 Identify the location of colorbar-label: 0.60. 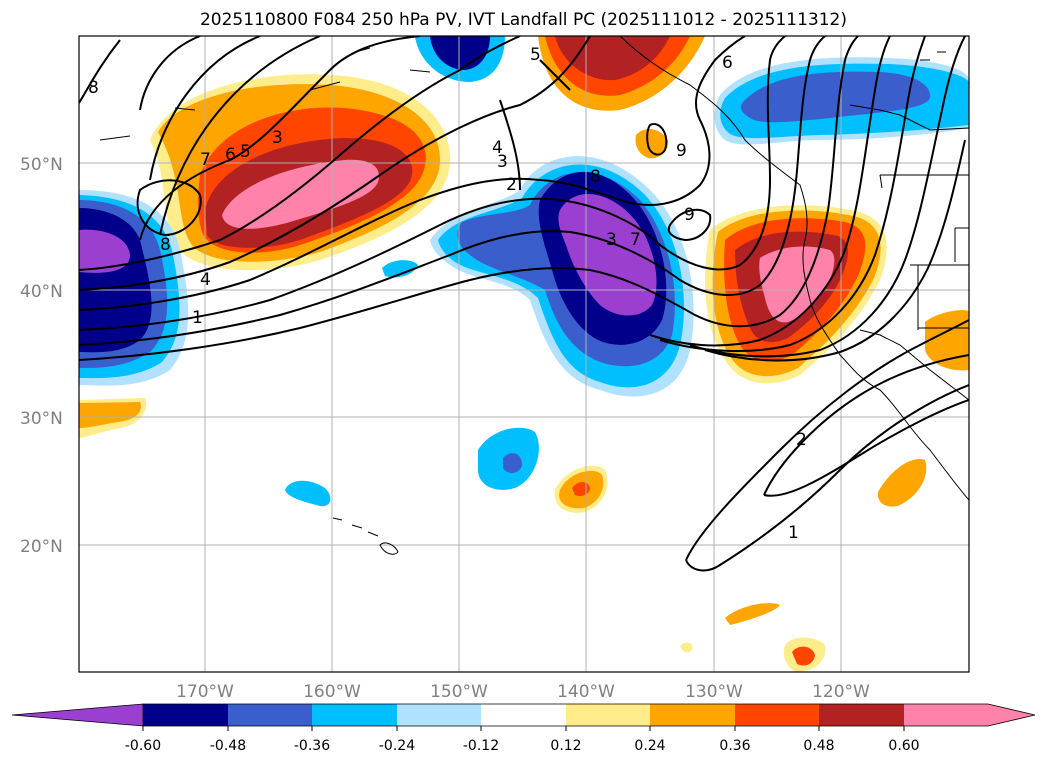
(903, 746).